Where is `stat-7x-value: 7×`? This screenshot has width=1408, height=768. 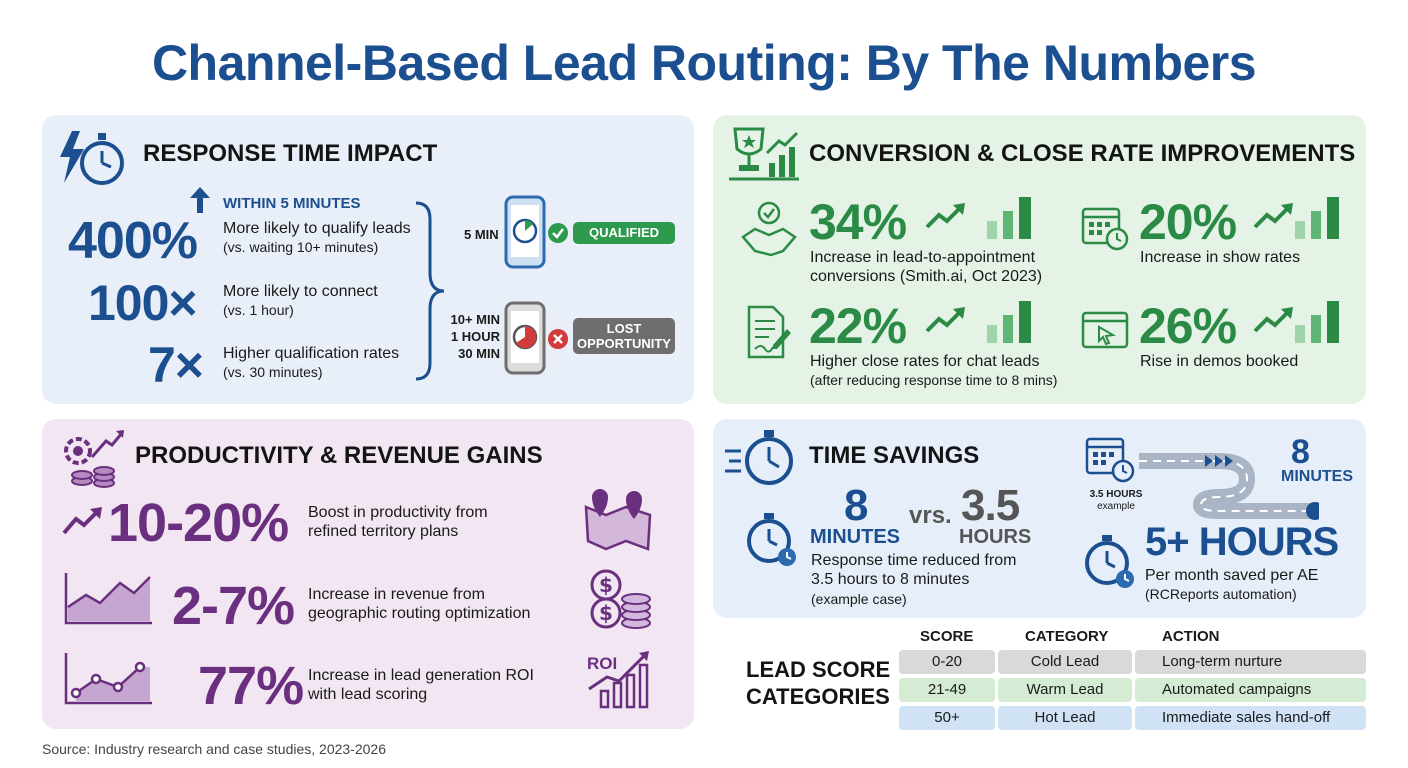
stat-7x-value: 7× is located at coordinates (176, 365).